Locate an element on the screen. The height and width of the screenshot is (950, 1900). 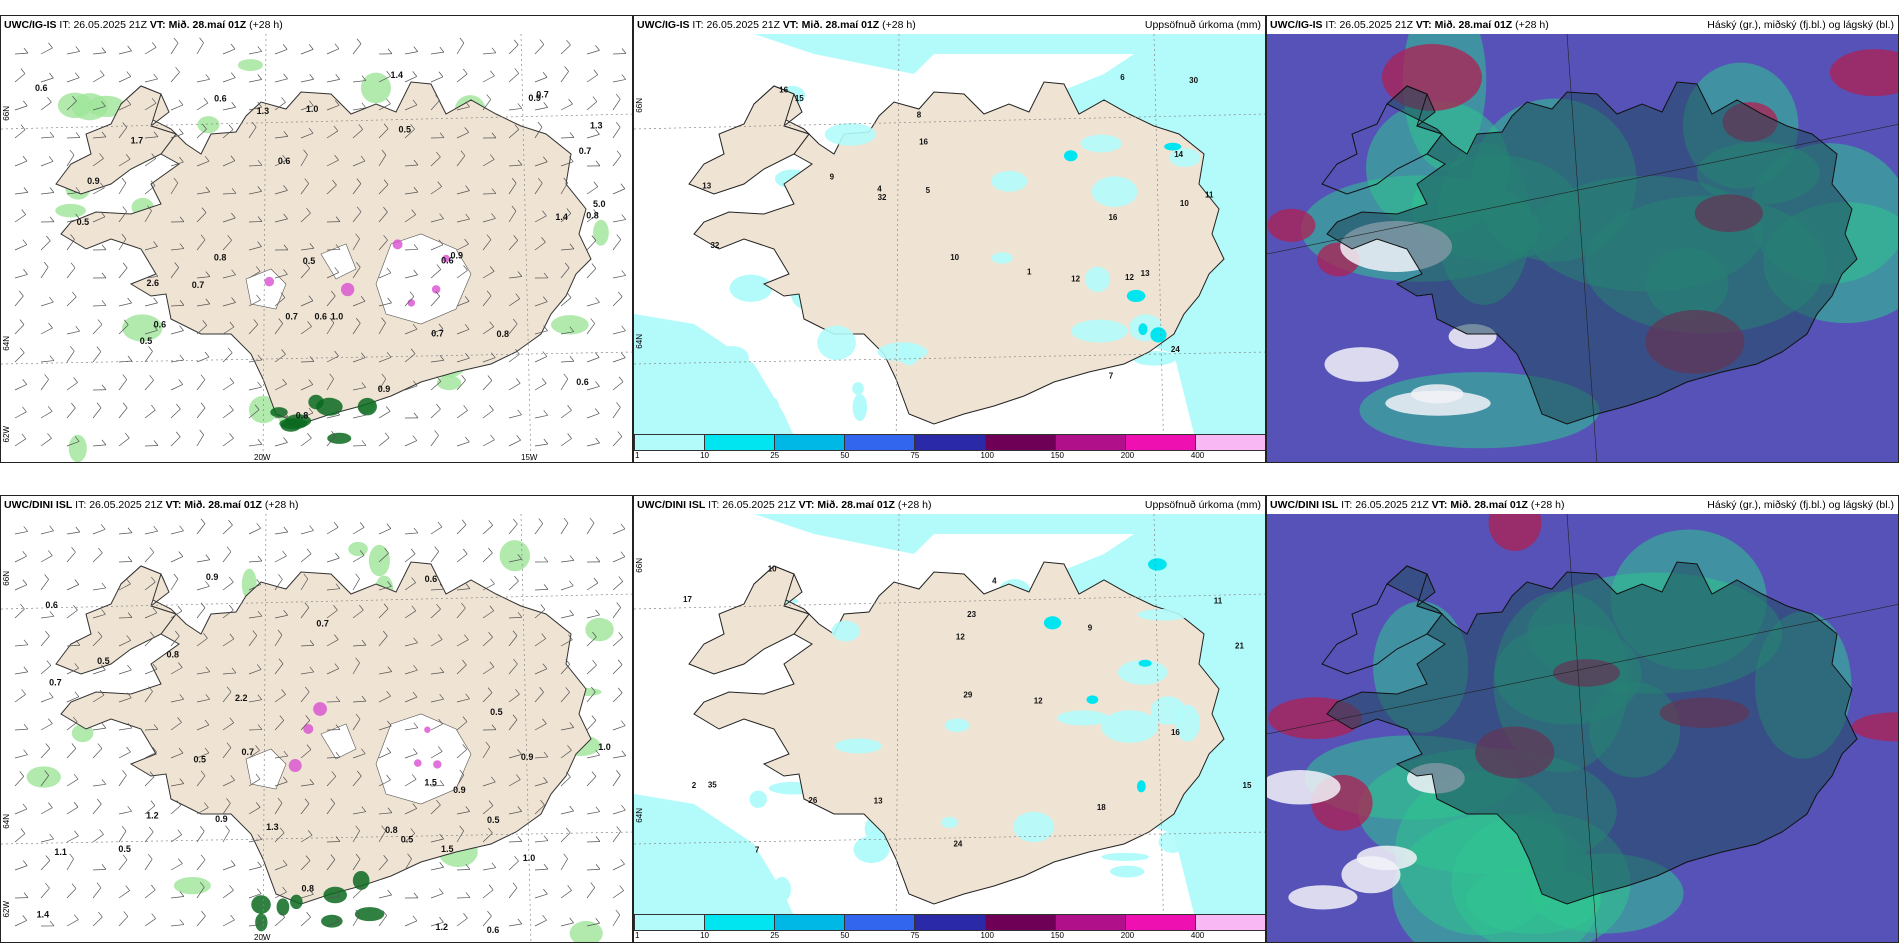
colorbar-label: 50 is located at coordinates (845, 935).